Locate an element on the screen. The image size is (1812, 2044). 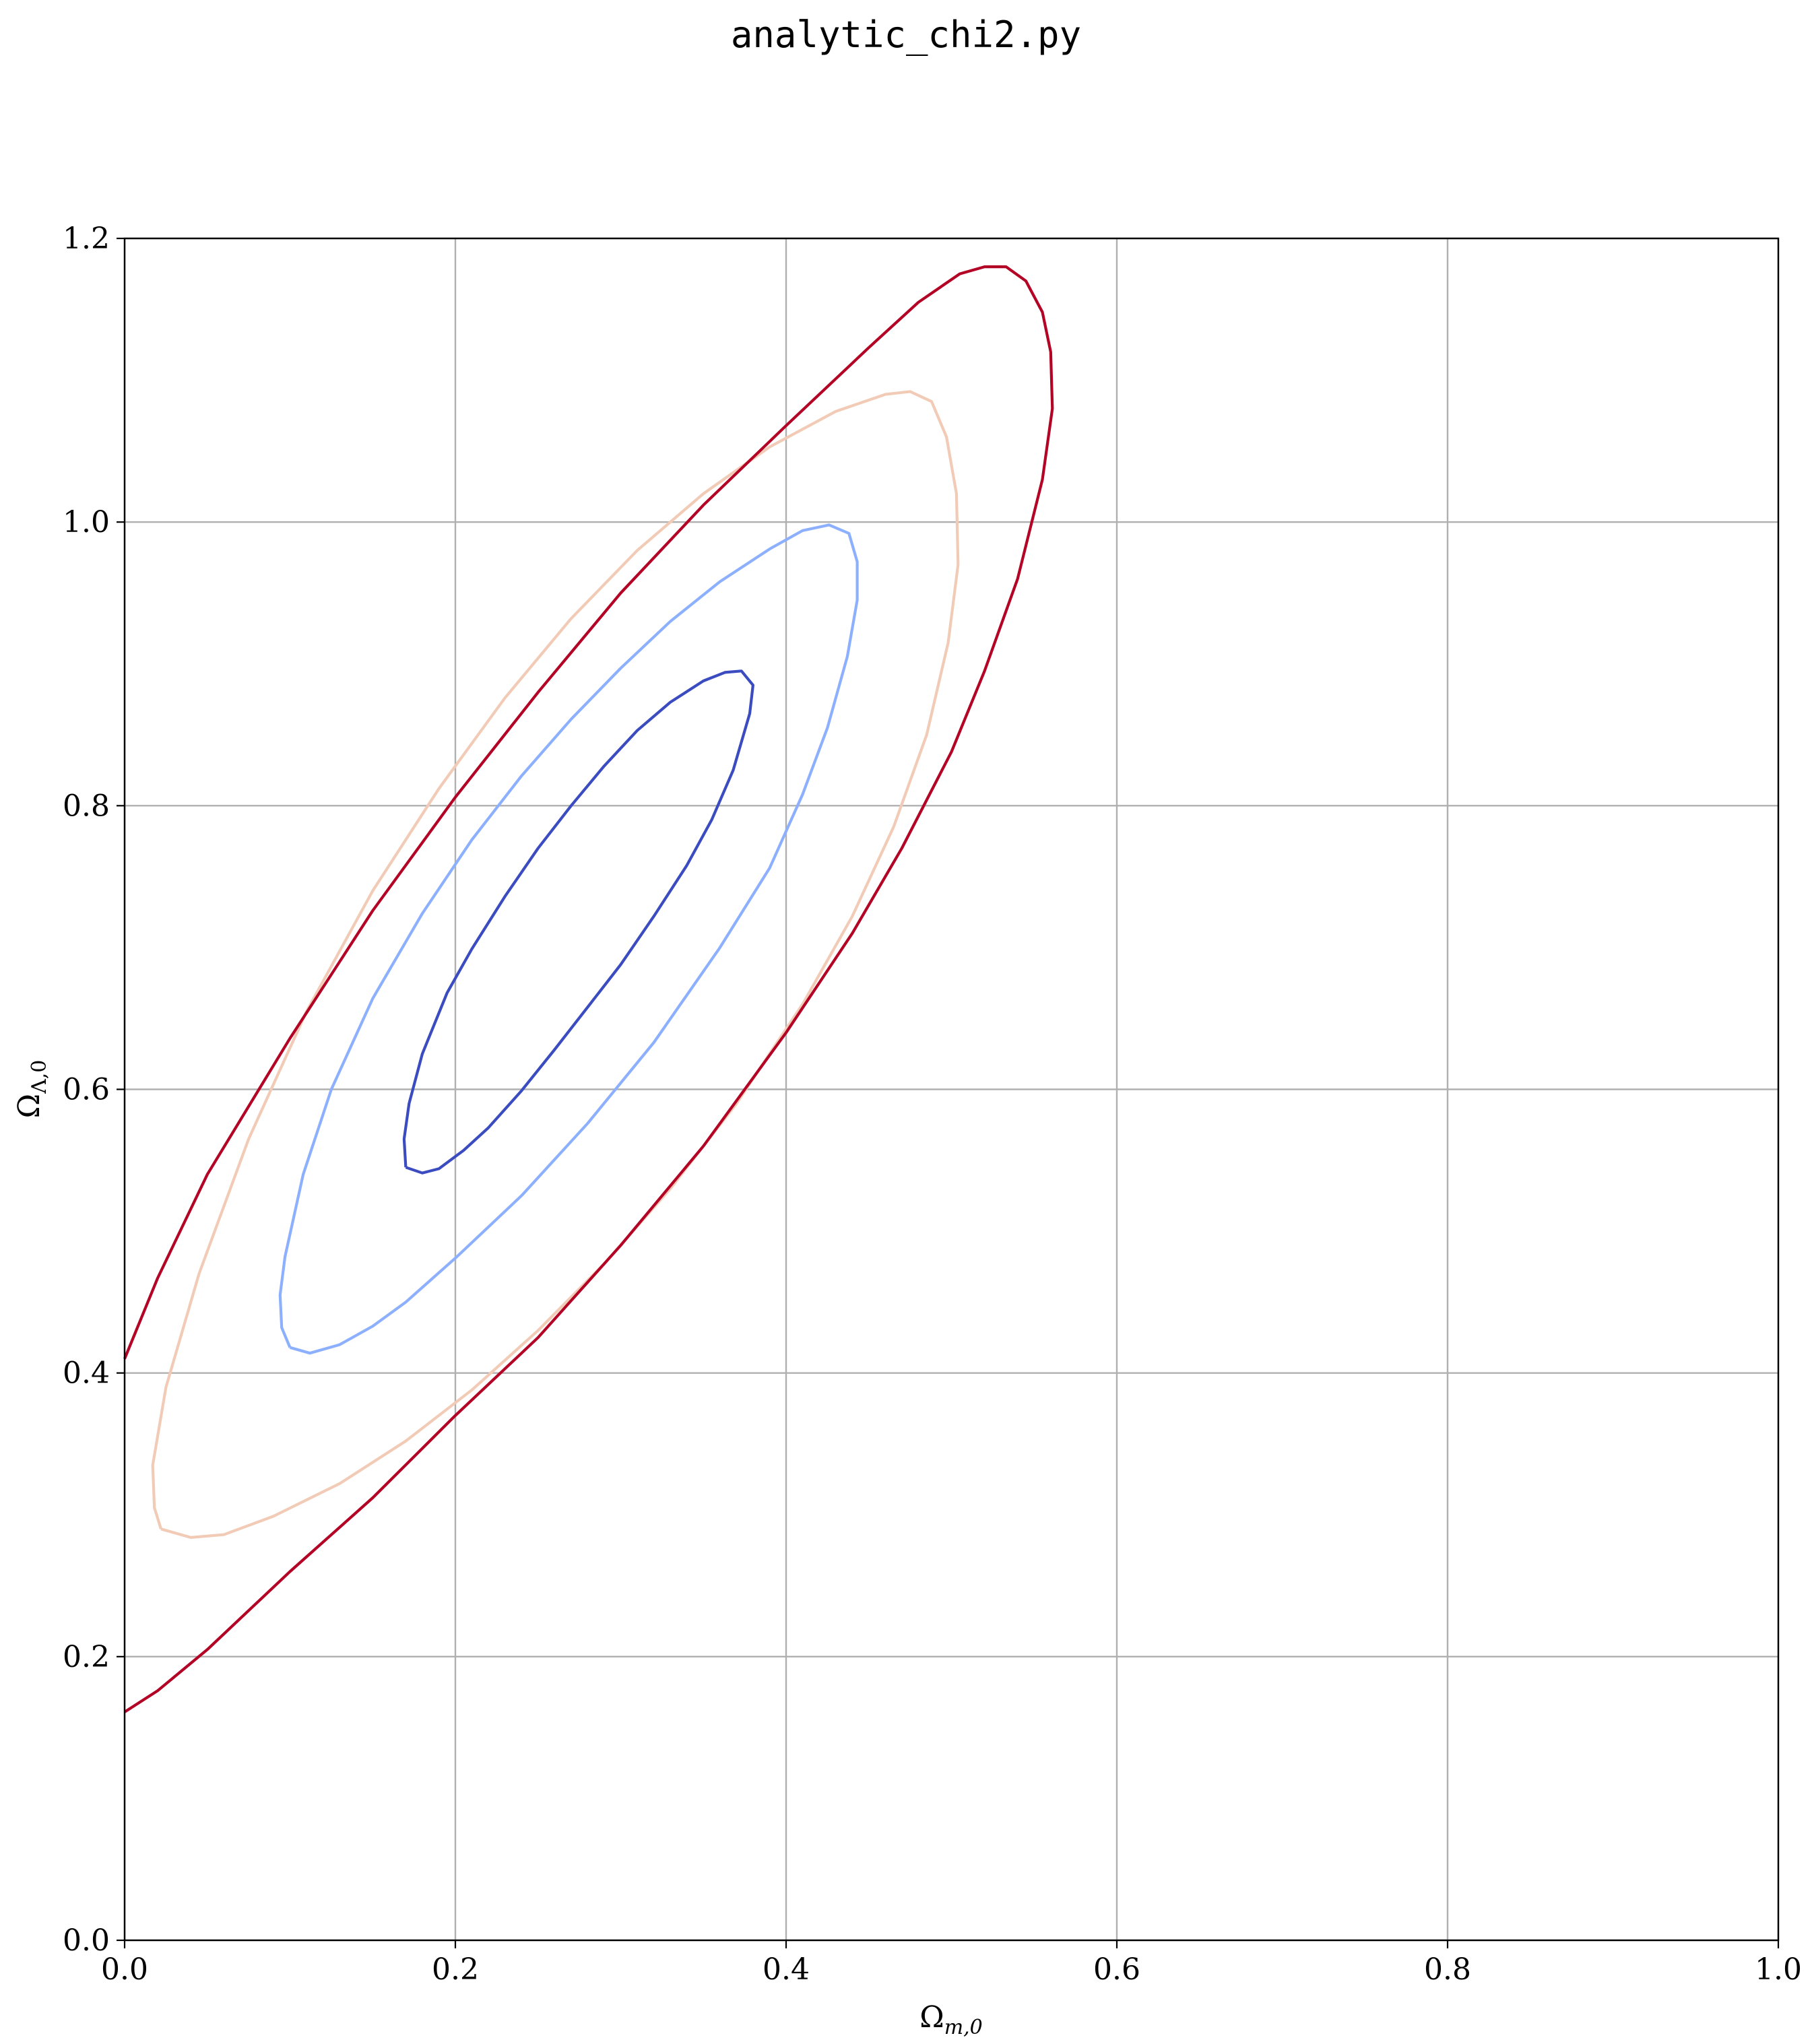
x-axis-label: Ωm,0 is located at coordinates (951, 2019).